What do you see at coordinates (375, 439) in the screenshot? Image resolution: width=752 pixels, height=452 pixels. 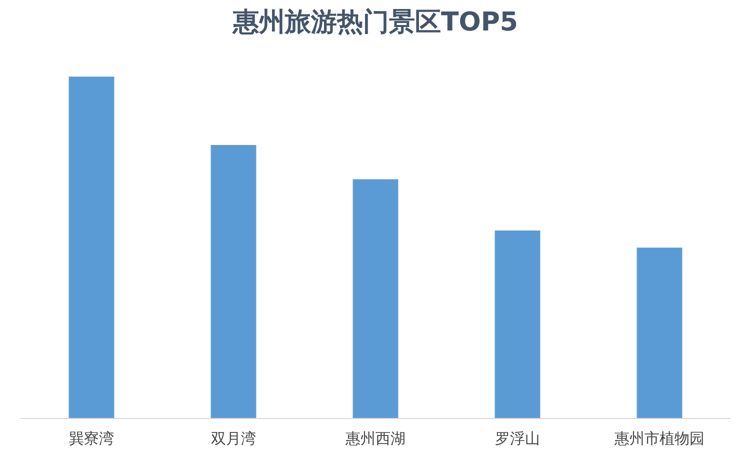 I see `x-tick-label: 惠州西湖` at bounding box center [375, 439].